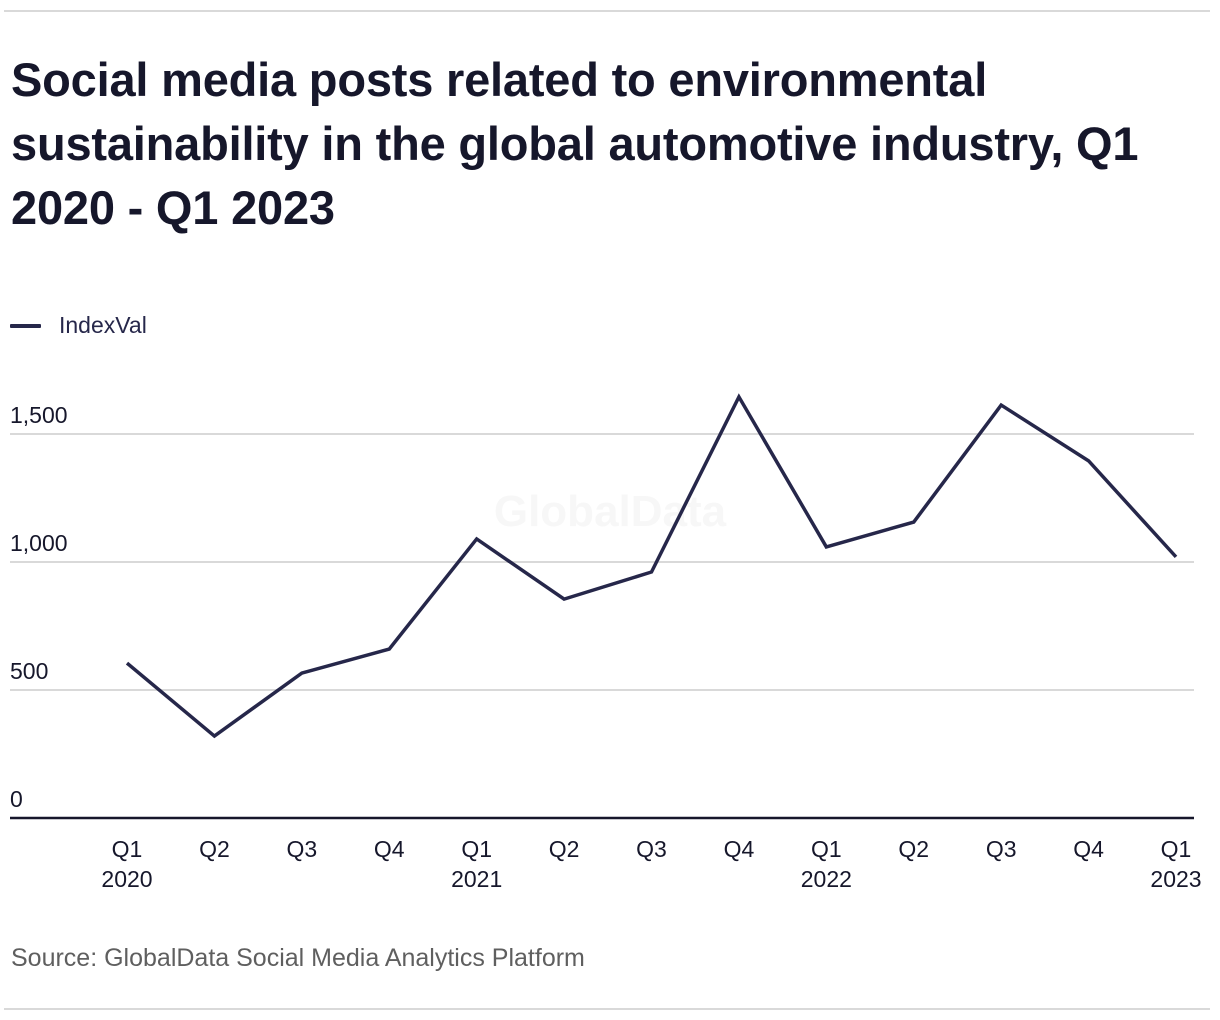 Image resolution: width=1220 pixels, height=1020 pixels. Describe the element at coordinates (126, 879) in the screenshot. I see `x-tick-year-label: 2020` at that location.